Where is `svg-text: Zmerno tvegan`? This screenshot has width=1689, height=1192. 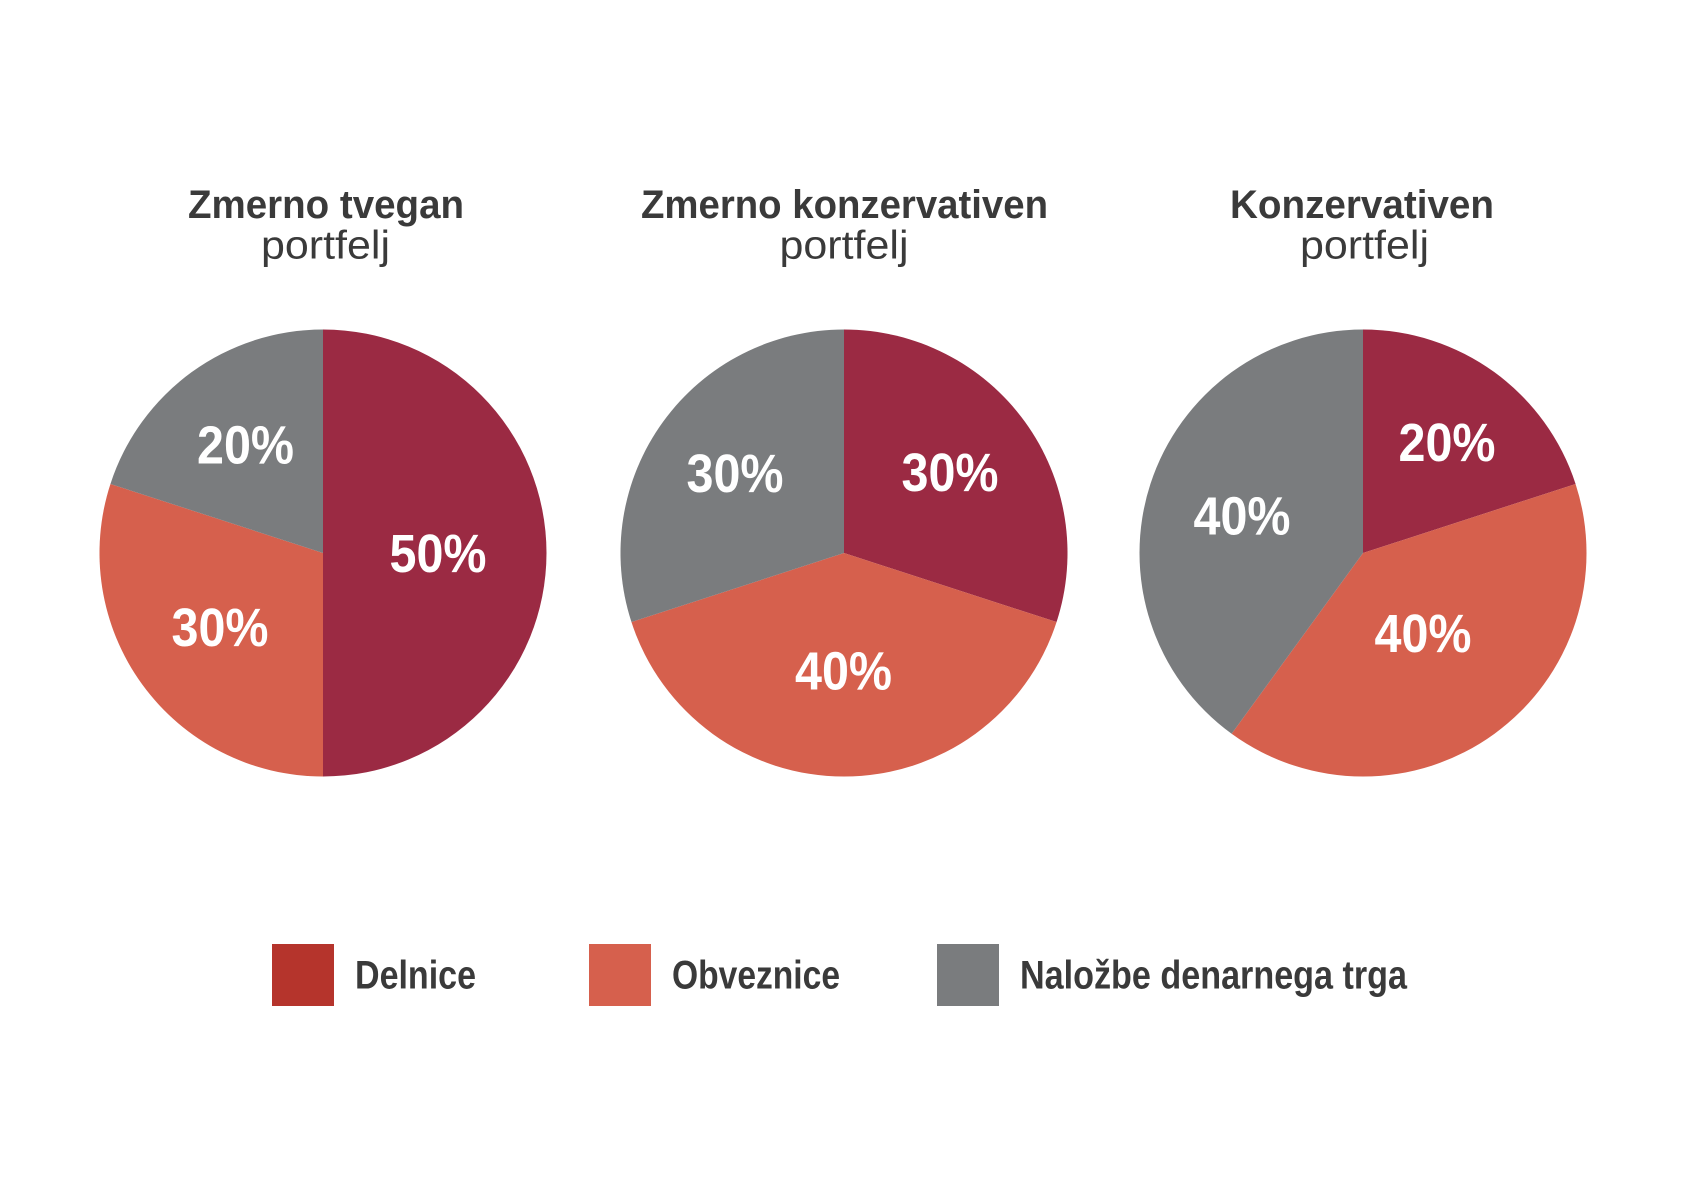
svg-text: Zmerno tvegan is located at coordinates (326, 205).